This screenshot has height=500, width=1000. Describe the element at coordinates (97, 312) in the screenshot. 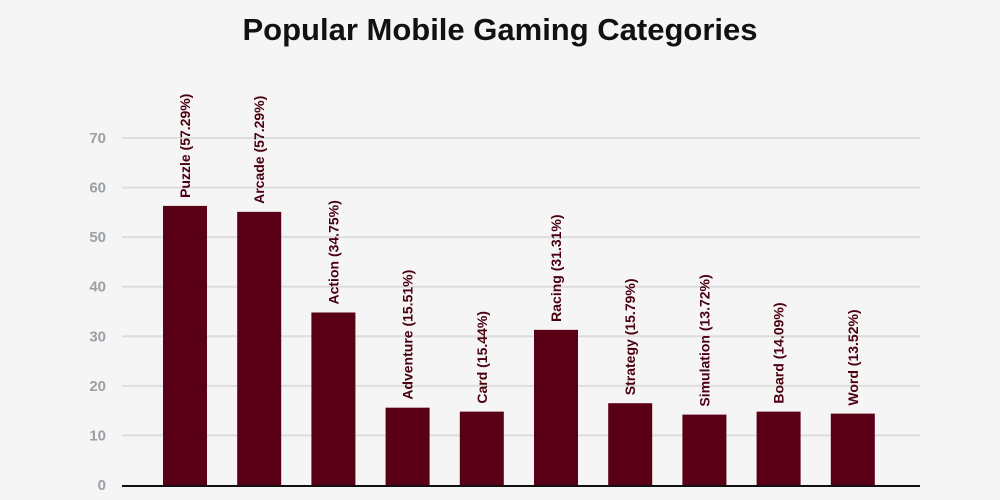

I see `y-axis-ticks: 0 10 20 30 40 50 60 70` at that location.